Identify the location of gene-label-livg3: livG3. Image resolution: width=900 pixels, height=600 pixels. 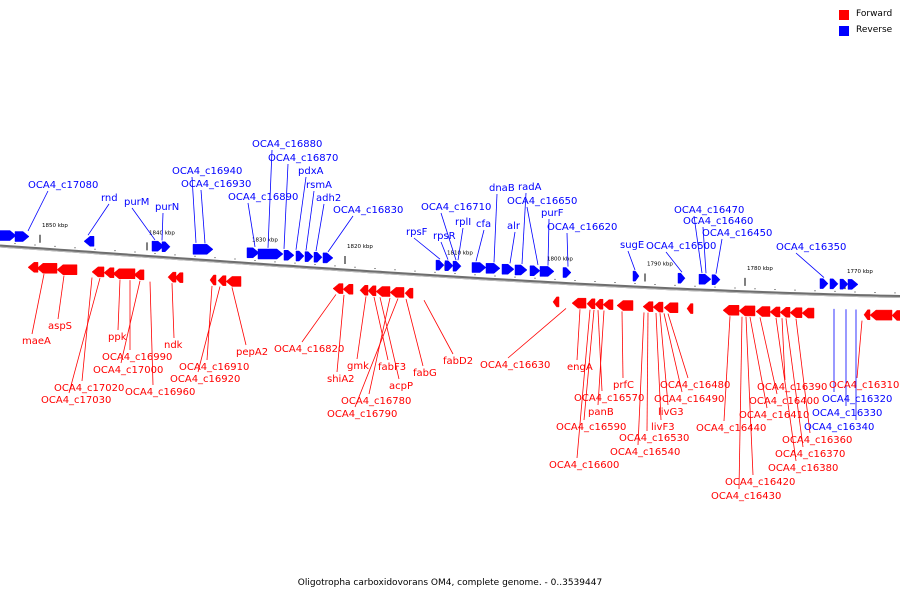
(671, 412).